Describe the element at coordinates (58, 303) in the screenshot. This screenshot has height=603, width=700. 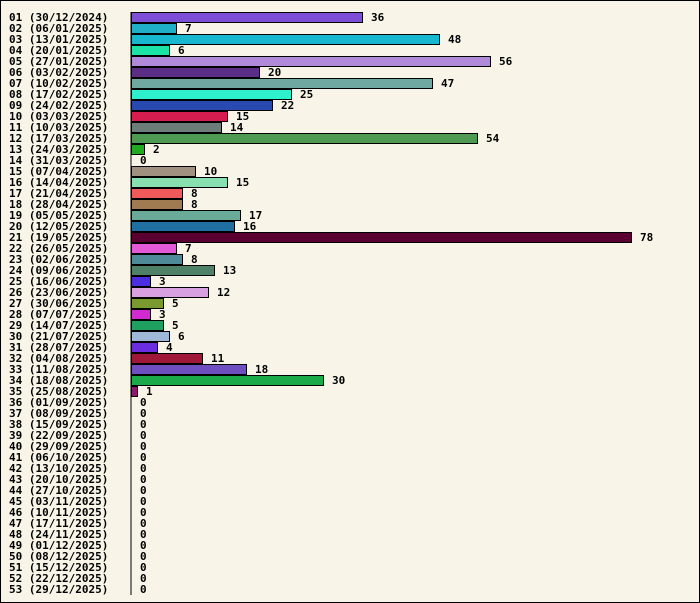
I see `category-label: 27 (30/06/2025)` at that location.